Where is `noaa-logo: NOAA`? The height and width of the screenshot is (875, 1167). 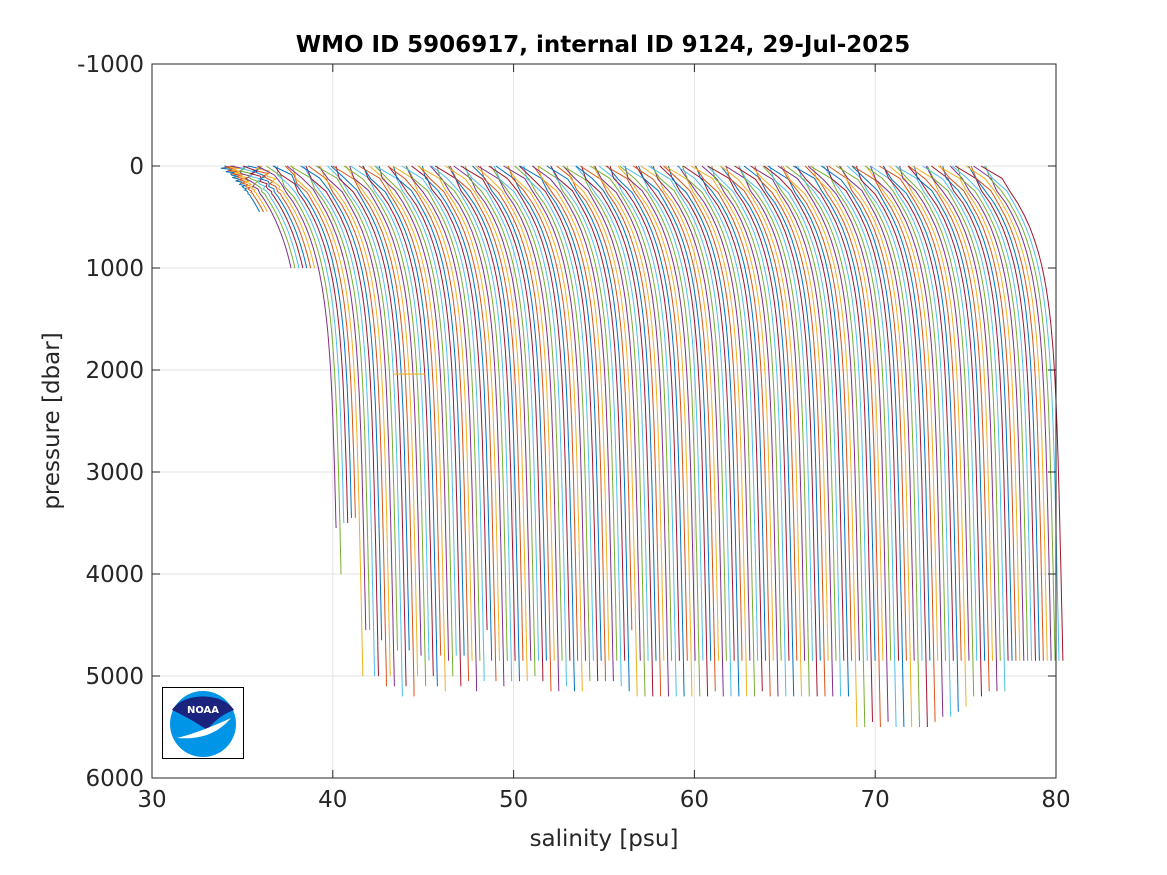 noaa-logo: NOAA is located at coordinates (203, 723).